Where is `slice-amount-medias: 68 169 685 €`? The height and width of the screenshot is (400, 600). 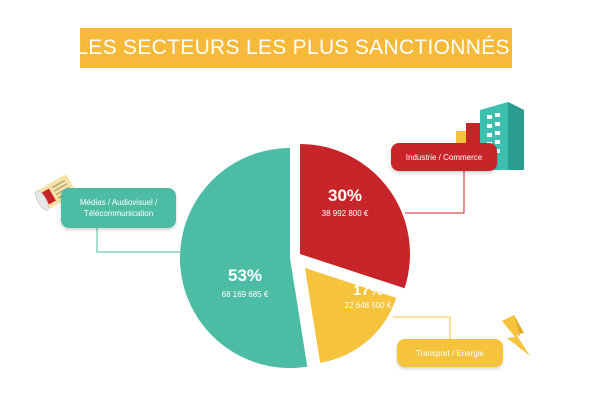
slice-amount-medias: 68 169 685 € is located at coordinates (245, 294).